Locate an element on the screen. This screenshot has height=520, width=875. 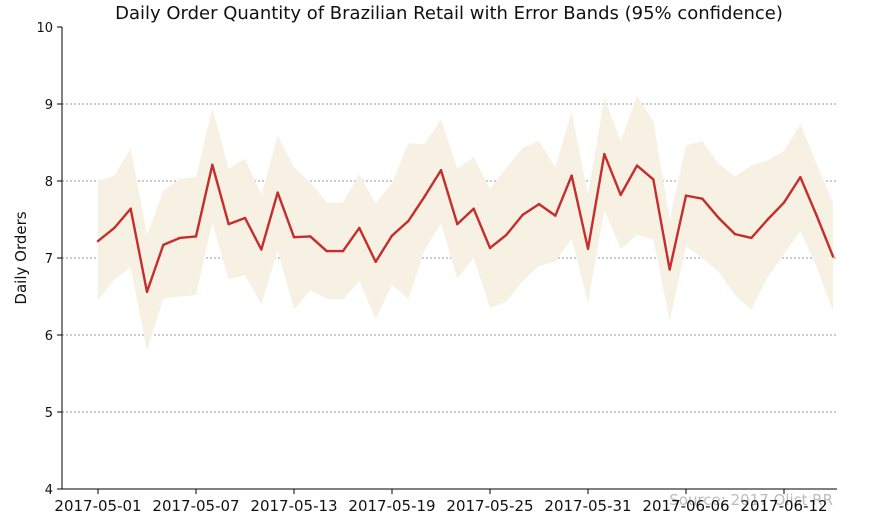
y-tick-label: 7 is located at coordinates (49, 259).